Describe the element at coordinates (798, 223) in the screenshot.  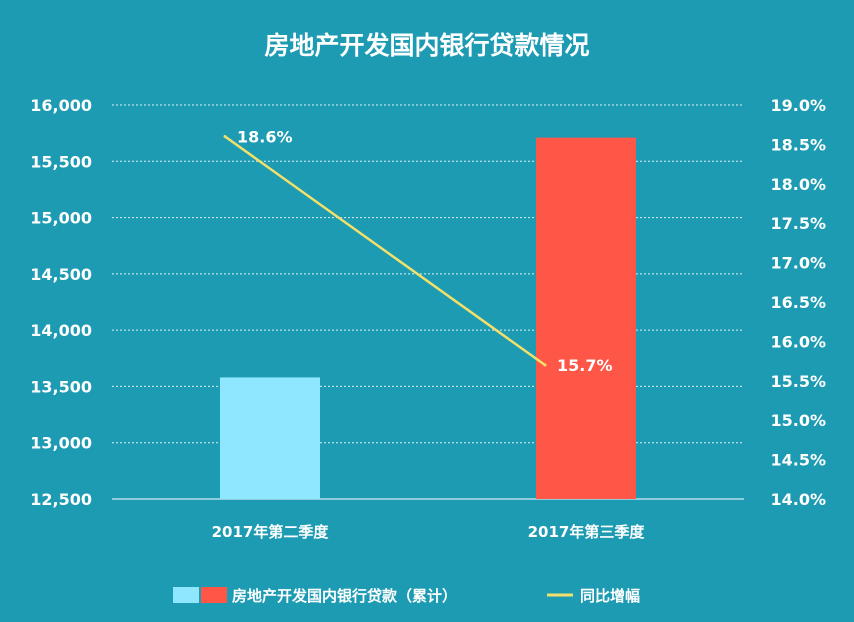
I see `right-axis-tick-label: 17.5%` at that location.